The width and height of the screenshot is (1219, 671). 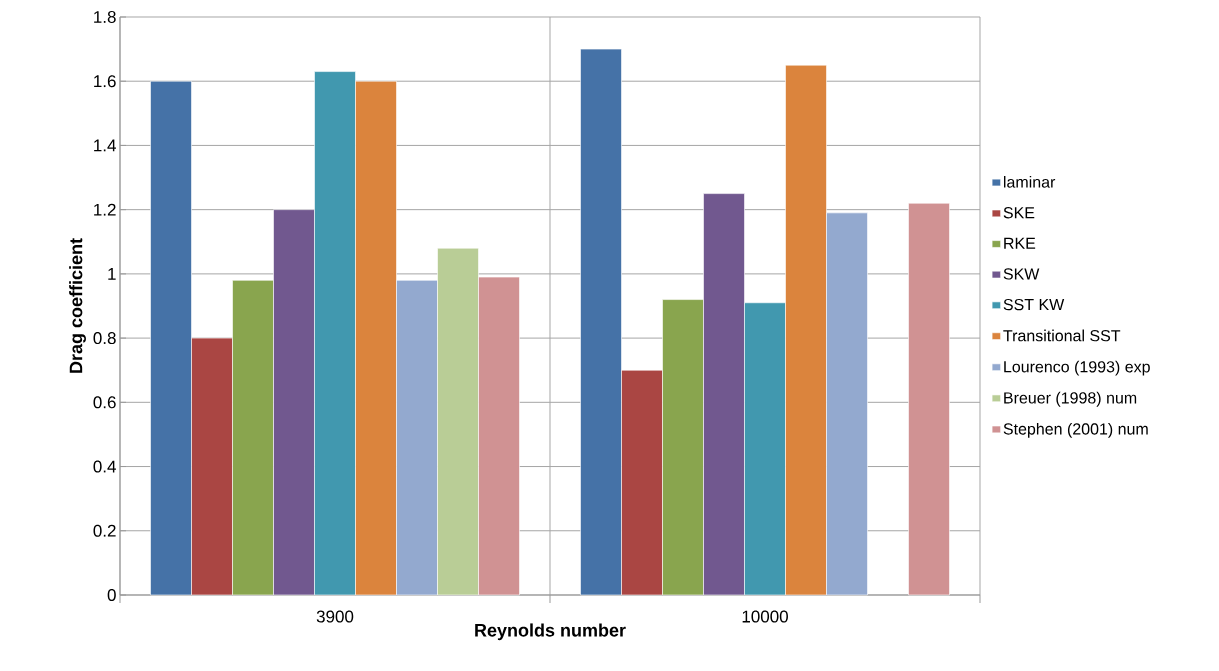 I want to click on bar, so click(x=929, y=399).